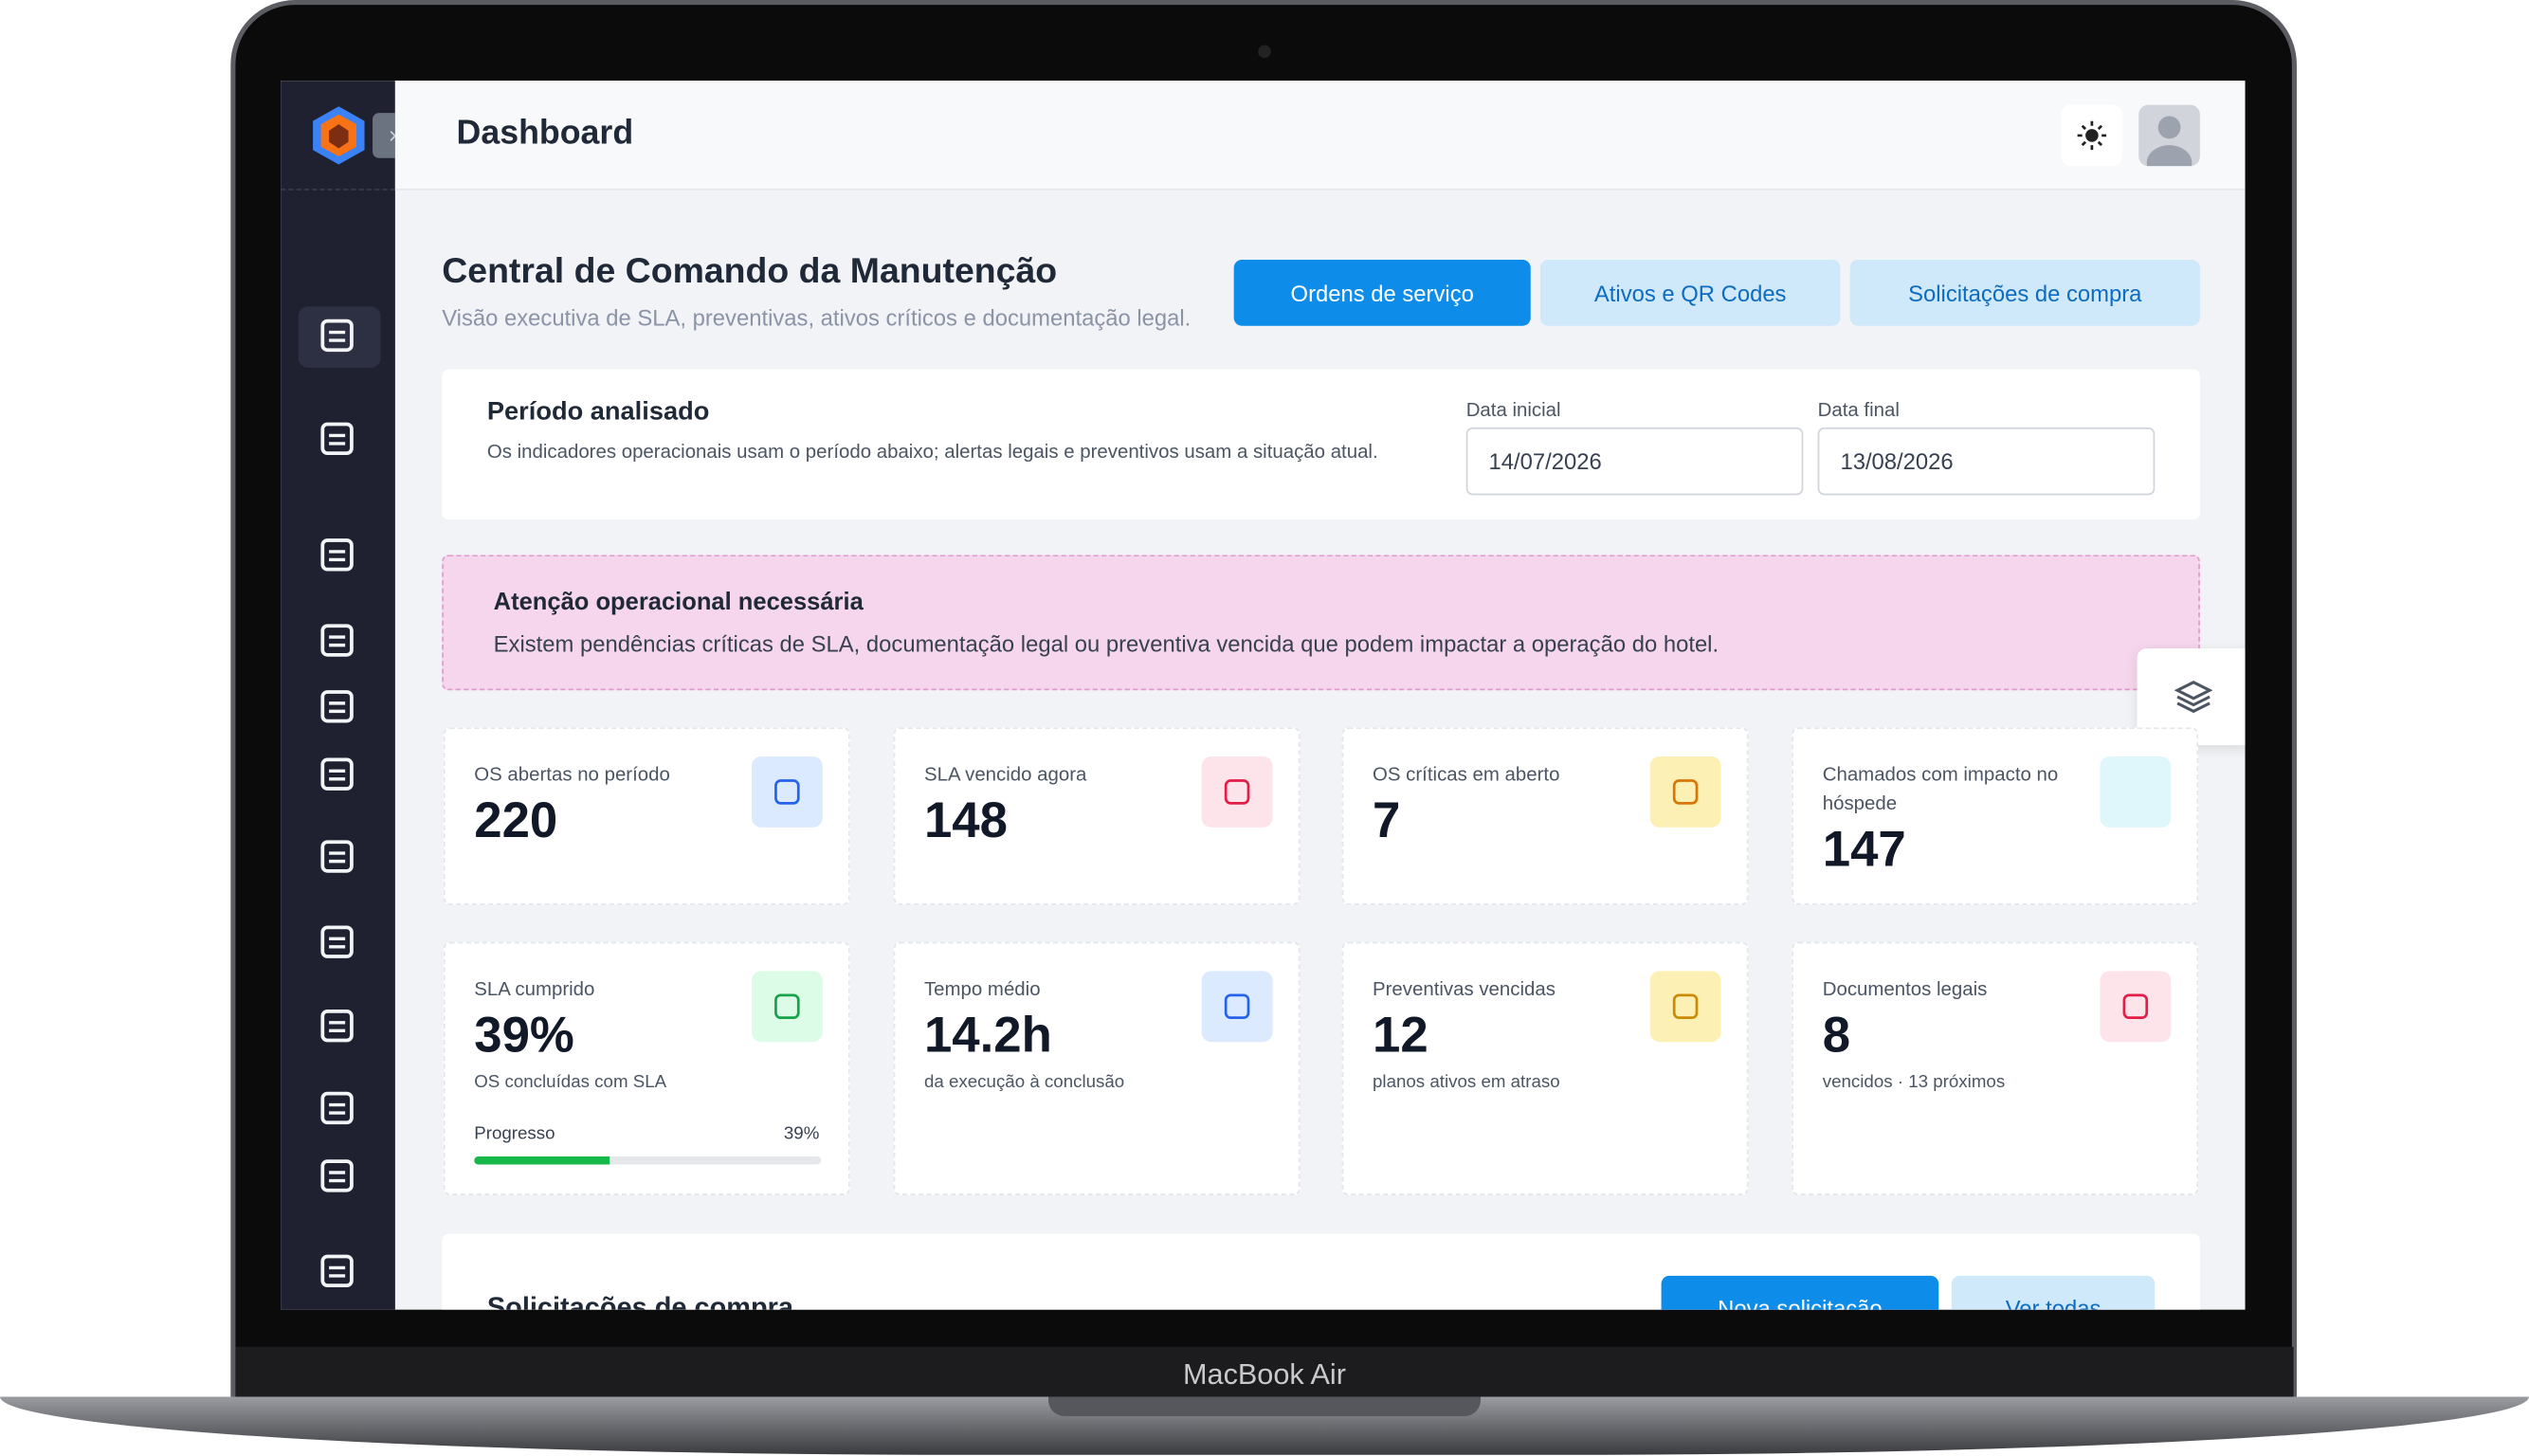 This screenshot has height=1456, width=2529. Describe the element at coordinates (2053, 1292) in the screenshot. I see `view-all-button: Ver todas` at that location.